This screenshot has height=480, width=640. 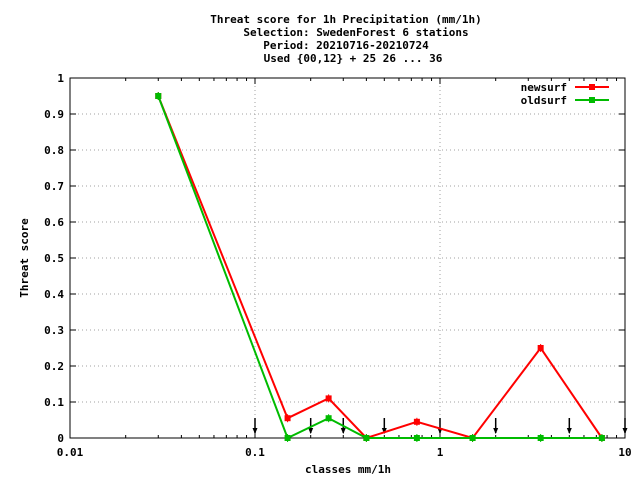 What do you see at coordinates (440, 452) in the screenshot?
I see `x-tick-label: 1` at bounding box center [440, 452].